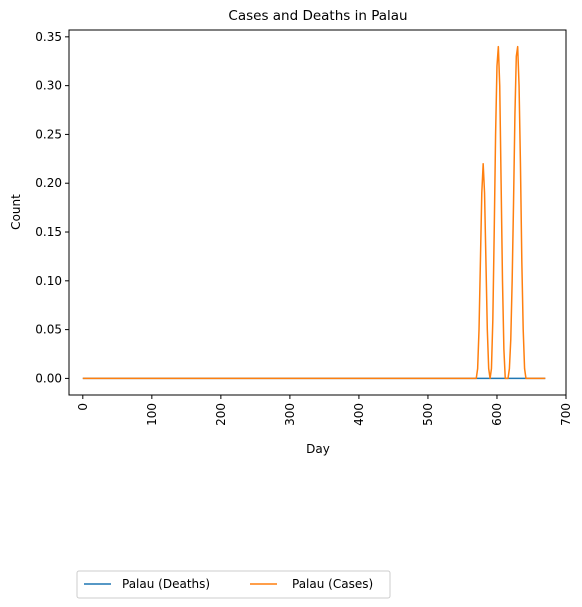 This screenshot has height=607, width=582. What do you see at coordinates (48, 330) in the screenshot?
I see `y-tick-label: 0.05` at bounding box center [48, 330].